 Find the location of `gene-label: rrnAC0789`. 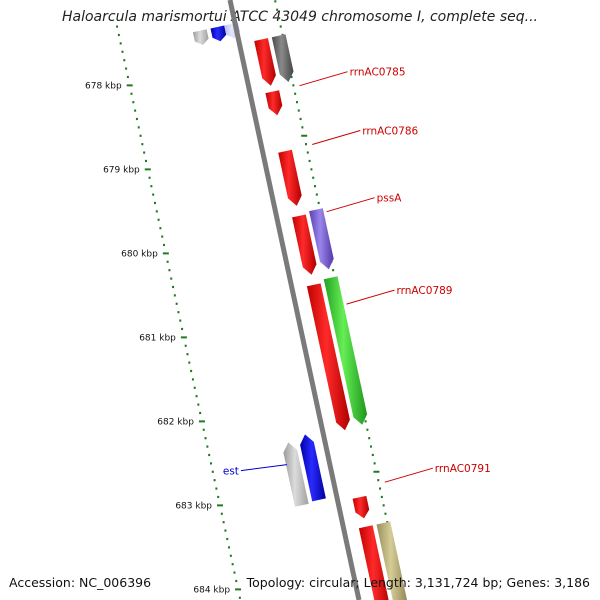

gene-label: rrnAC0789 is located at coordinates (425, 291).